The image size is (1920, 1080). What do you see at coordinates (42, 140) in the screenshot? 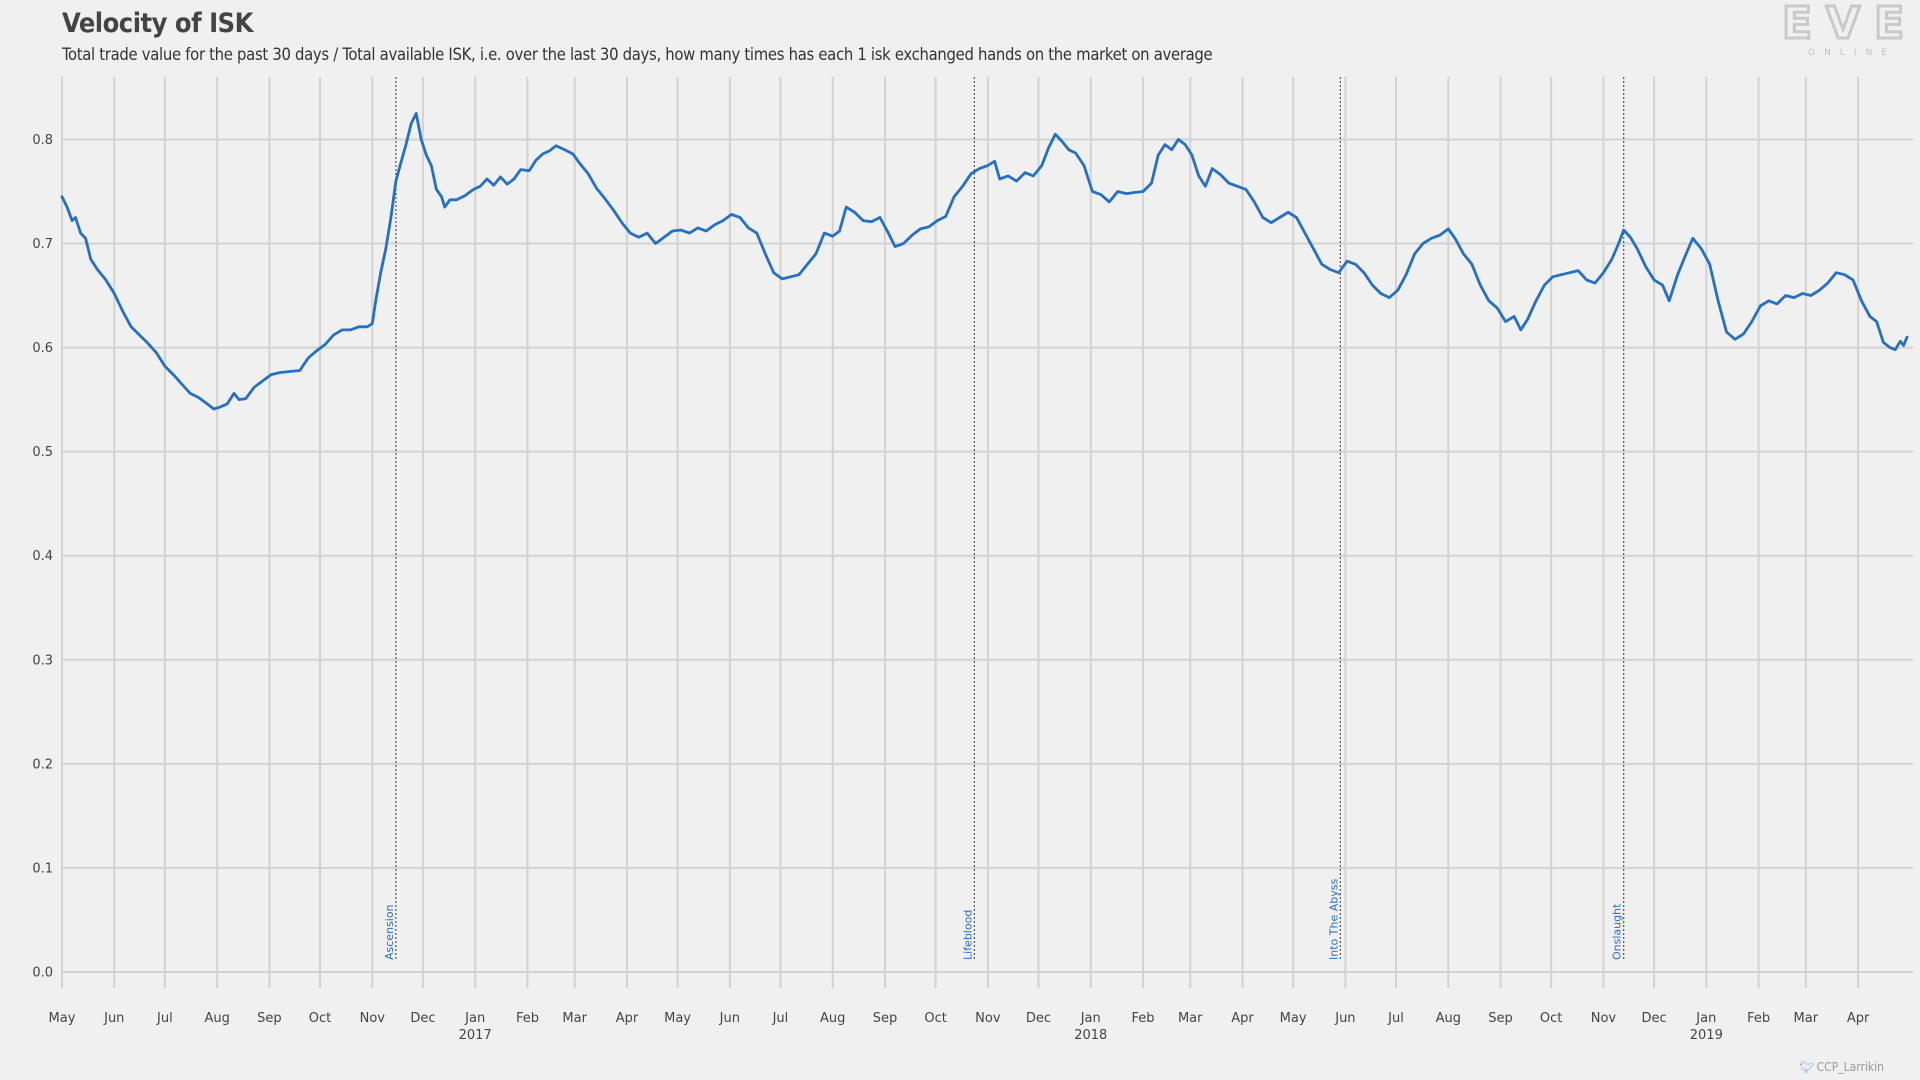
I see `y-tick-label: 0.8` at bounding box center [42, 140].